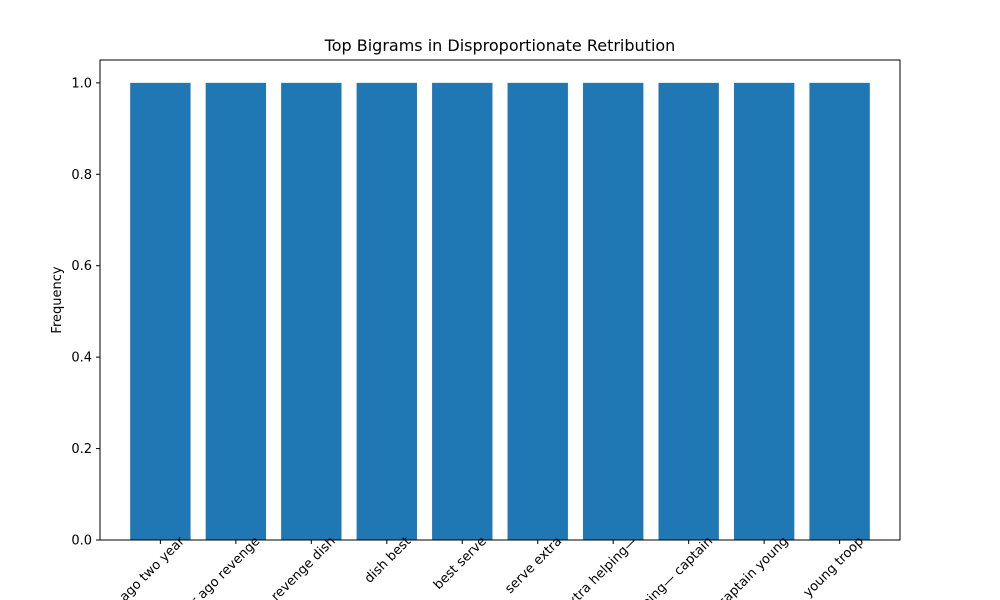 The width and height of the screenshot is (1000, 600). What do you see at coordinates (533, 565) in the screenshot?
I see `x-tick-label: serve extra` at bounding box center [533, 565].